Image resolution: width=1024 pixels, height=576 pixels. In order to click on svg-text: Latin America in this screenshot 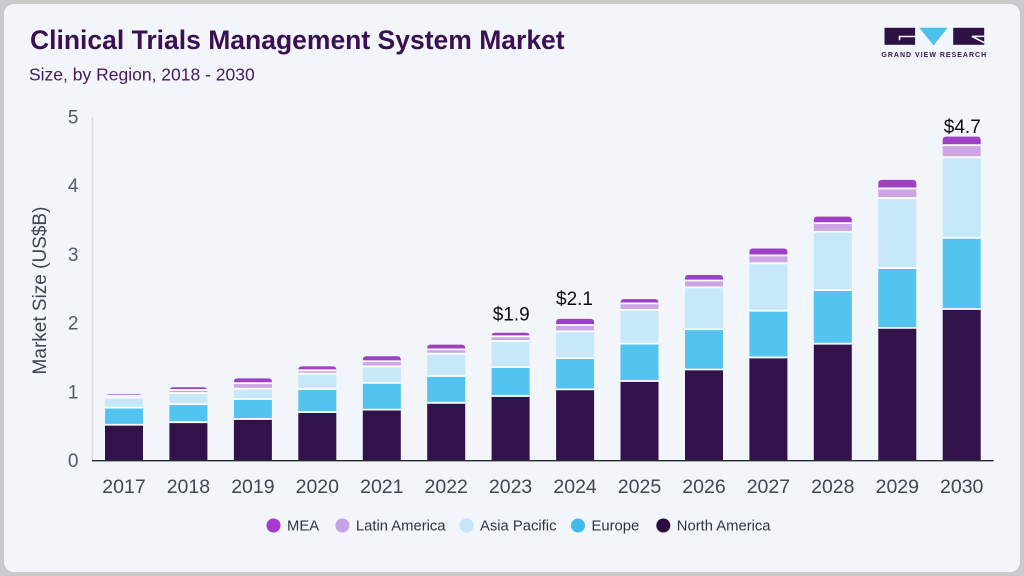, I will do `click(401, 527)`.